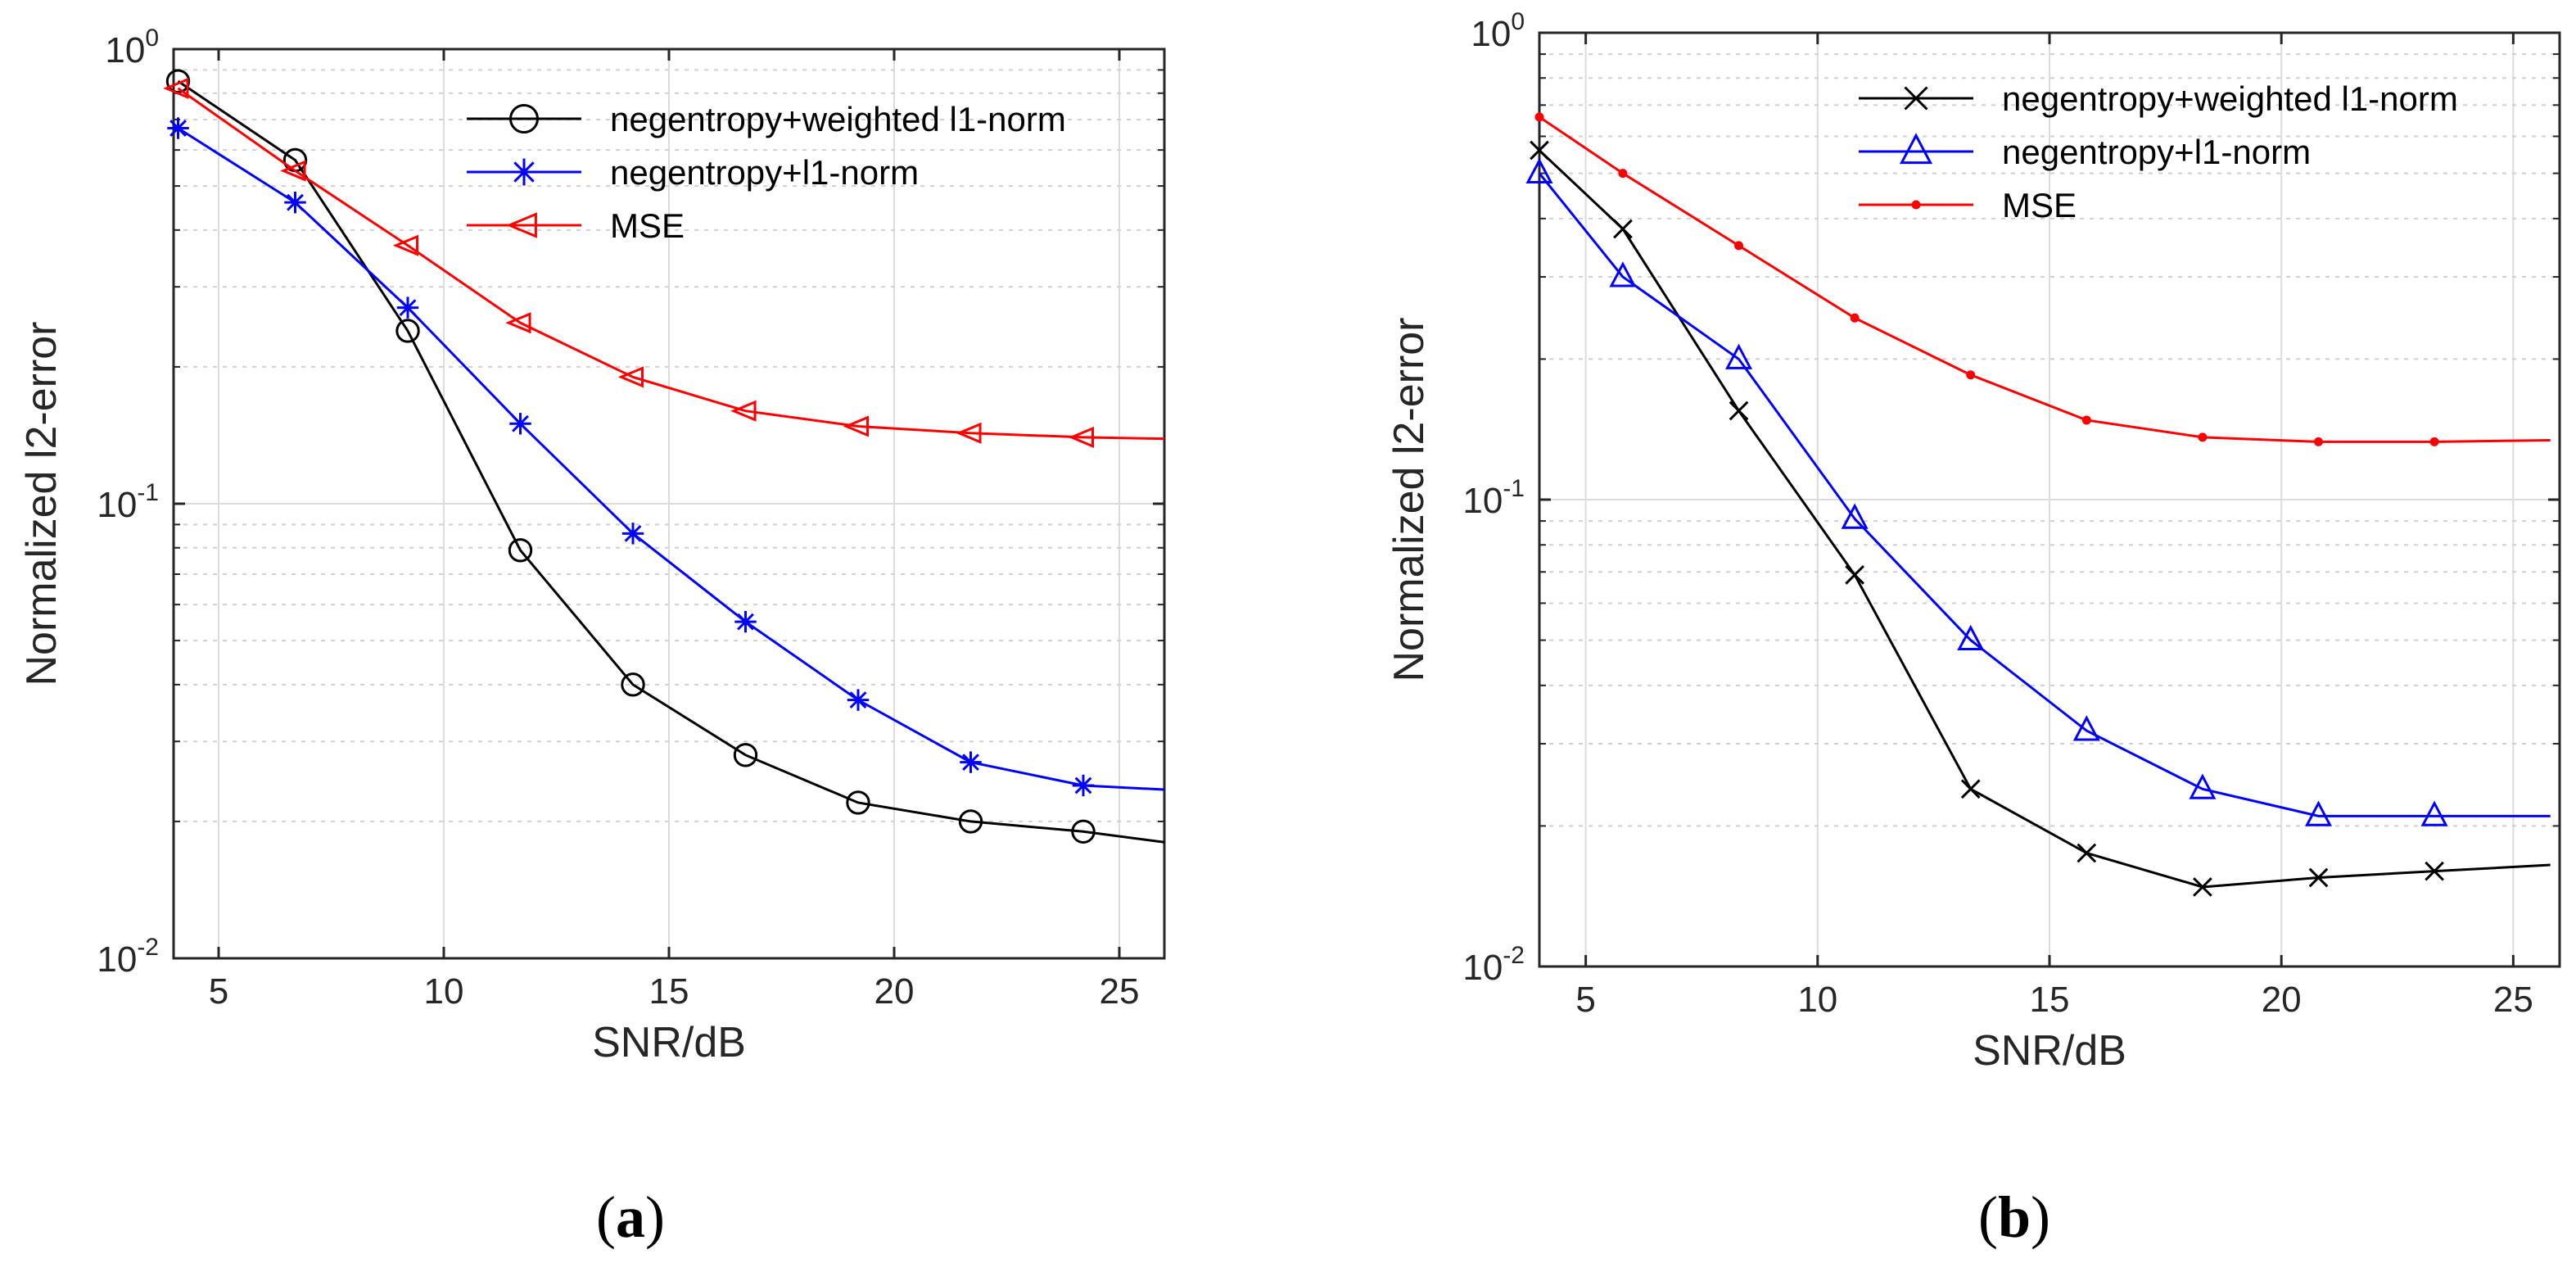 The height and width of the screenshot is (1272, 2576). What do you see at coordinates (444, 991) in the screenshot?
I see `x-tick-label: 10` at bounding box center [444, 991].